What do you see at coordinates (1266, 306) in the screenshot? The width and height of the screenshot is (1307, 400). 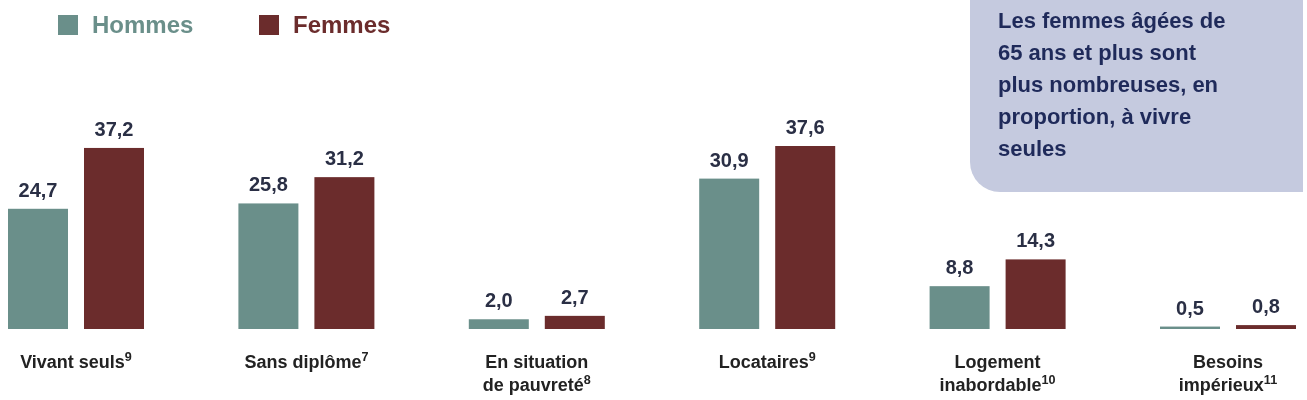 I see `data-label: 0,8` at bounding box center [1266, 306].